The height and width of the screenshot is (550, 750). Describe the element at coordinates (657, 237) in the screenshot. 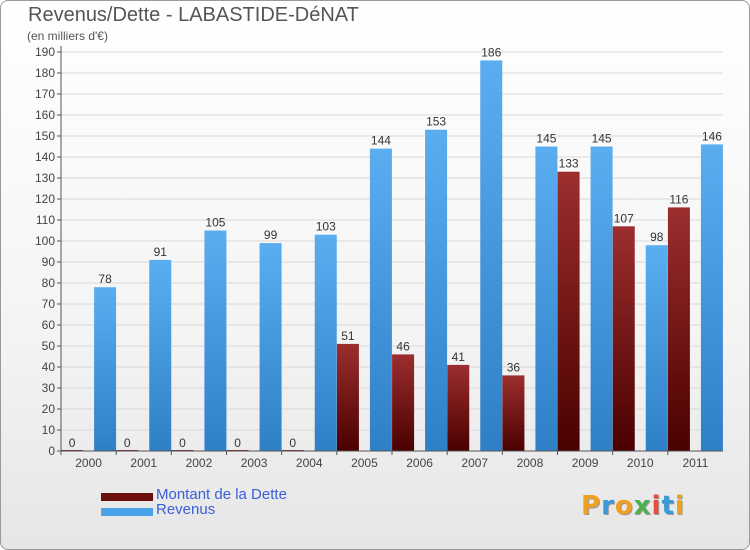

I see `data-label-revenus-2010: 98` at that location.